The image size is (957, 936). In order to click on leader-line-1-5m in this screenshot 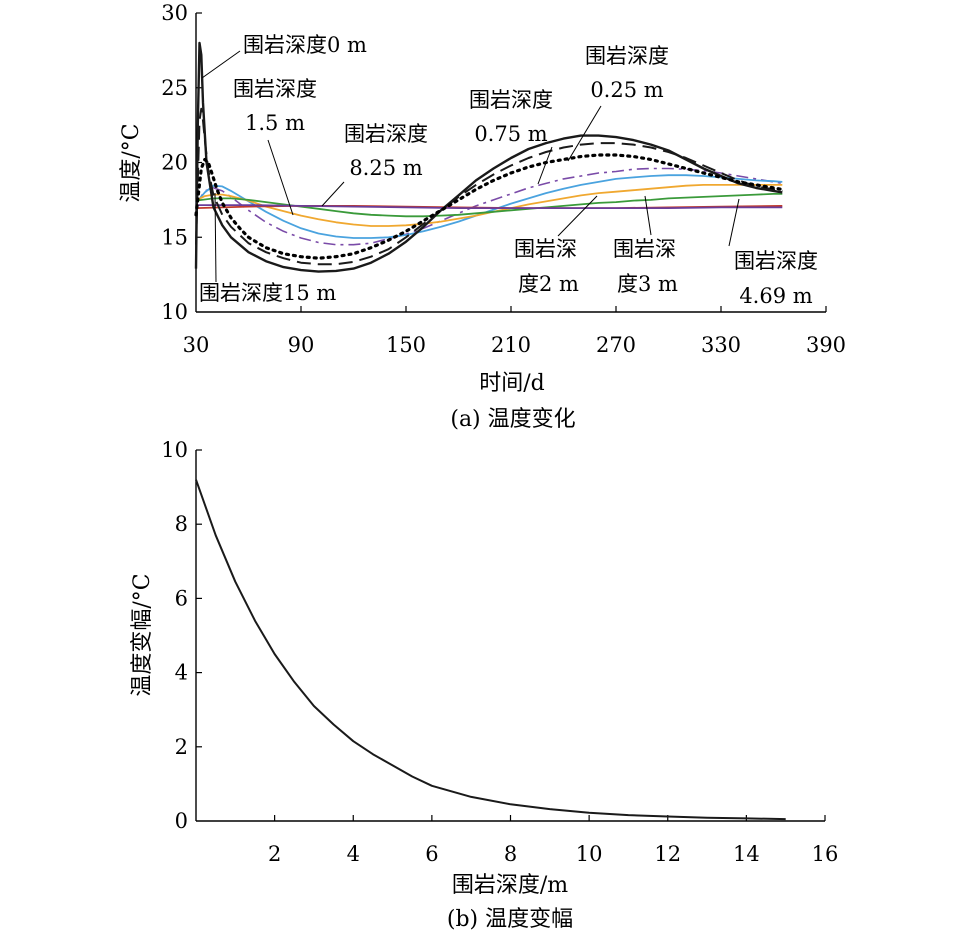, I will do `click(280, 177)`.